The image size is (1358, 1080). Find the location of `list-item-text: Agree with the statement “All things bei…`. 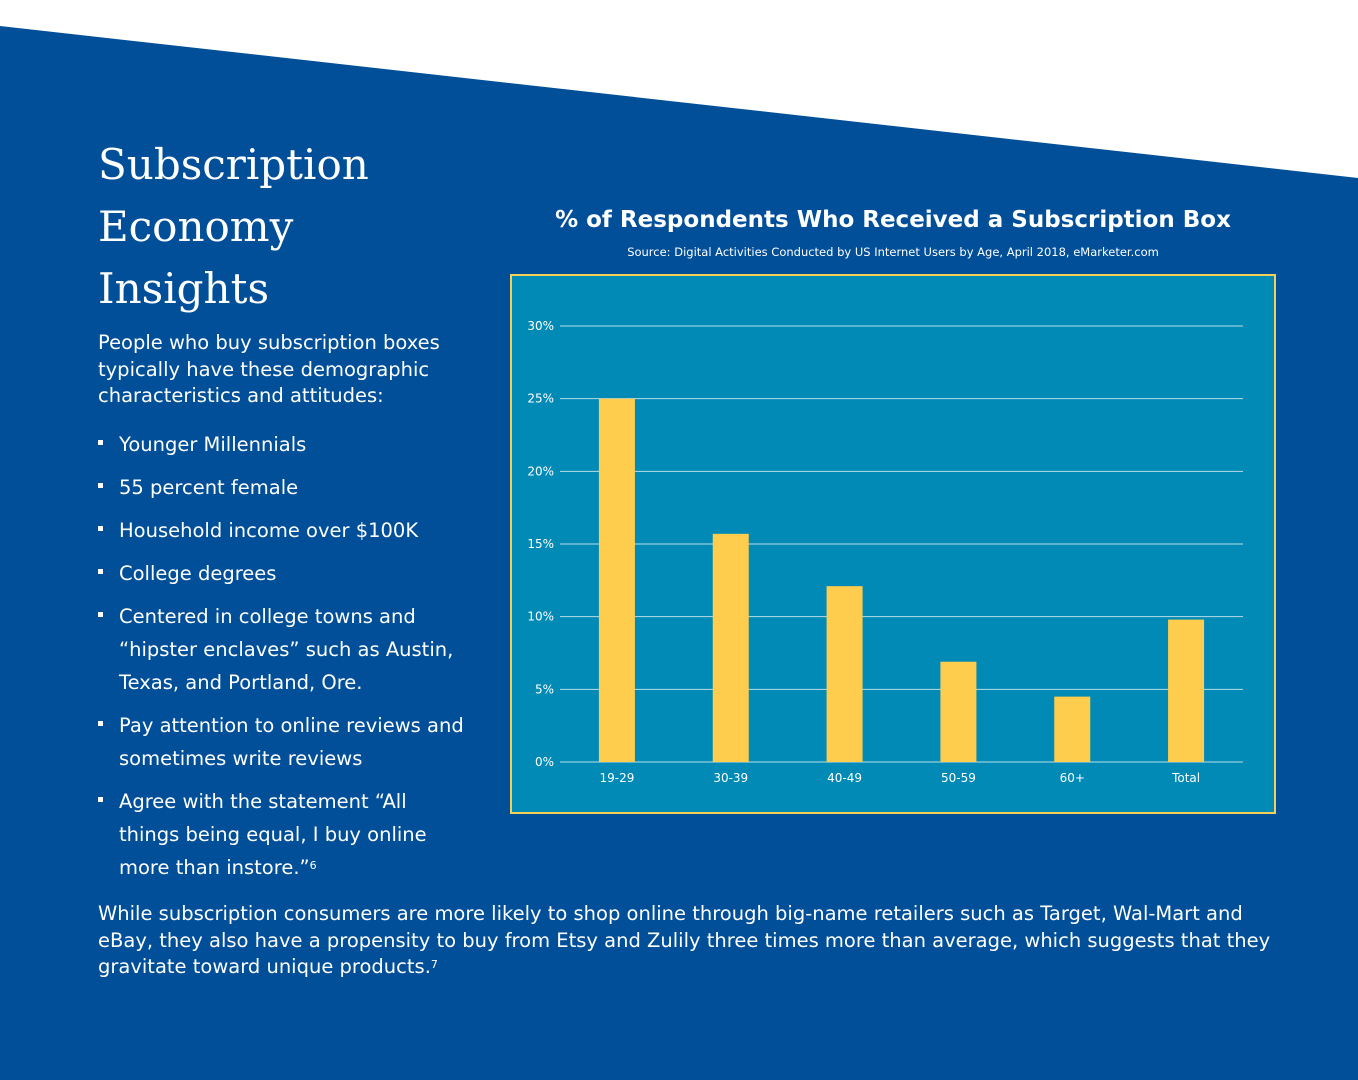

list-item-text: Agree with the statement “All things bei… is located at coordinates (273, 834).